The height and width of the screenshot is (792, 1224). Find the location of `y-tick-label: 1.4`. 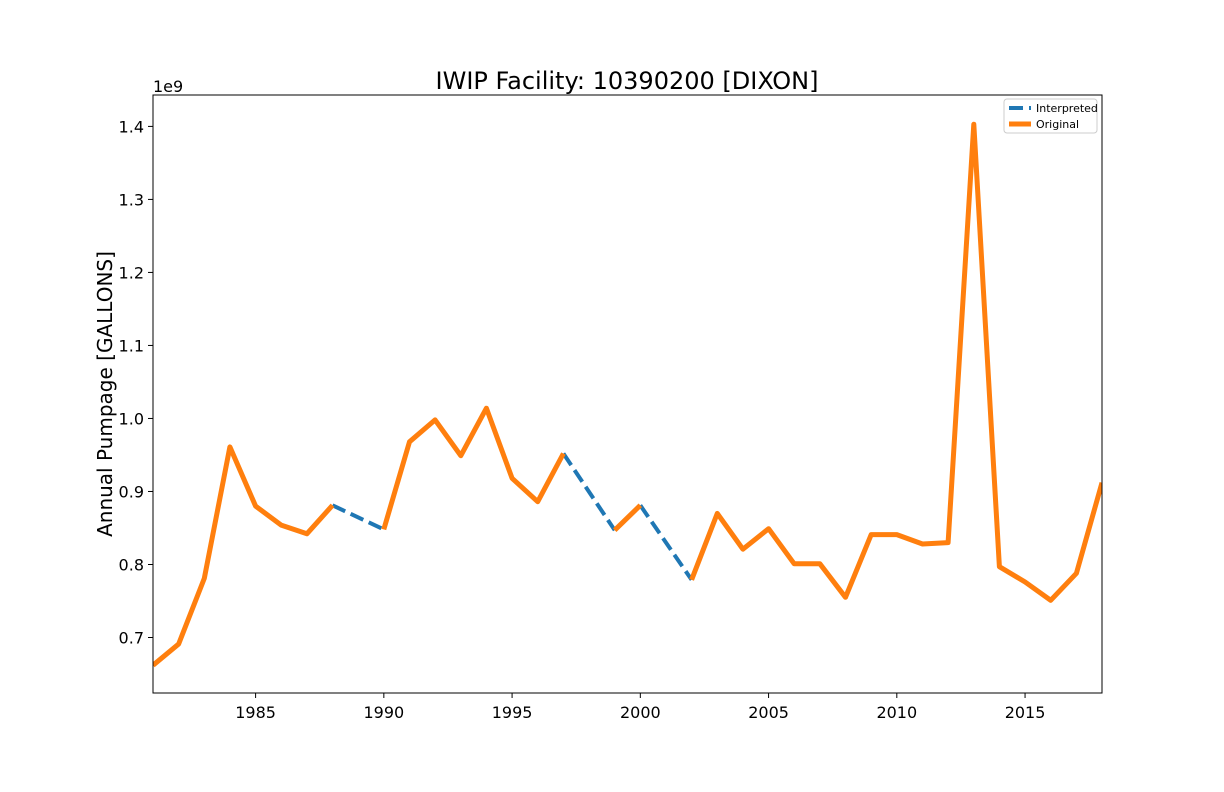

y-tick-label: 1.4 is located at coordinates (131, 126).